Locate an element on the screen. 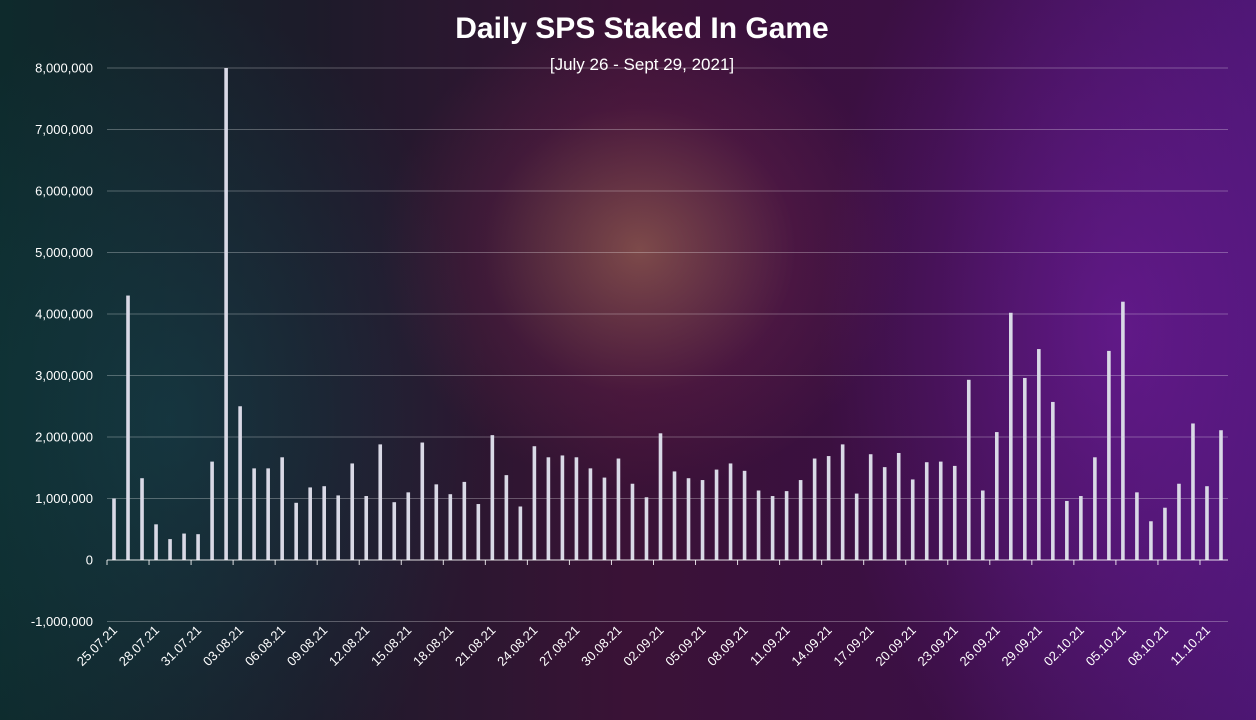  y-tick-label: 5,000,000 is located at coordinates (64, 252).